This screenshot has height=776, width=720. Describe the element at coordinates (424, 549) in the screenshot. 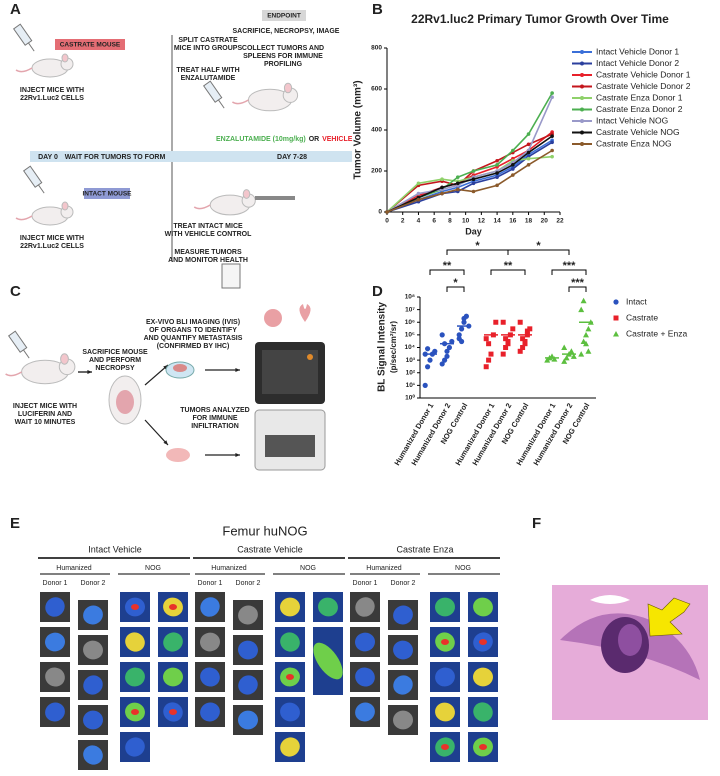

I see `group-label: Castrate Enza` at that location.